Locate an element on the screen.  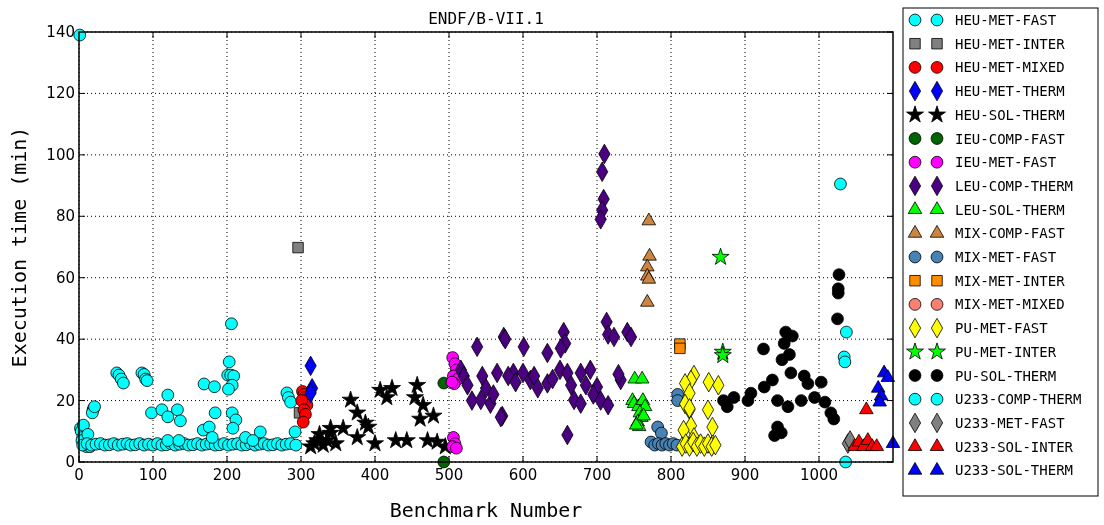
legend-label: HEU-MET-MIXED is located at coordinates (1010, 67).